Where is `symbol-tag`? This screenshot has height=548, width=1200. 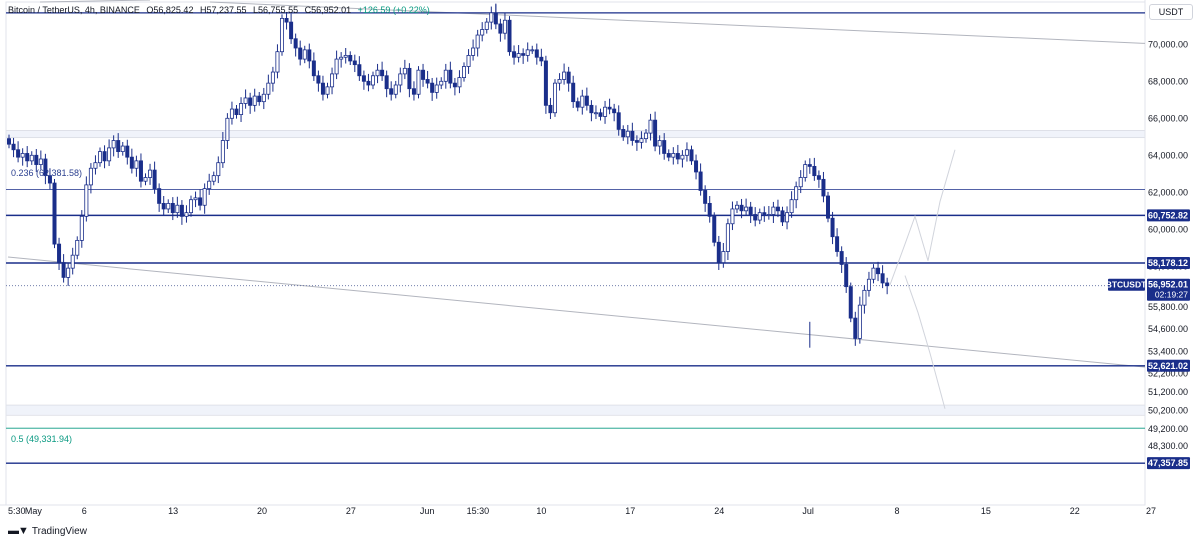 symbol-tag is located at coordinates (1126, 284).